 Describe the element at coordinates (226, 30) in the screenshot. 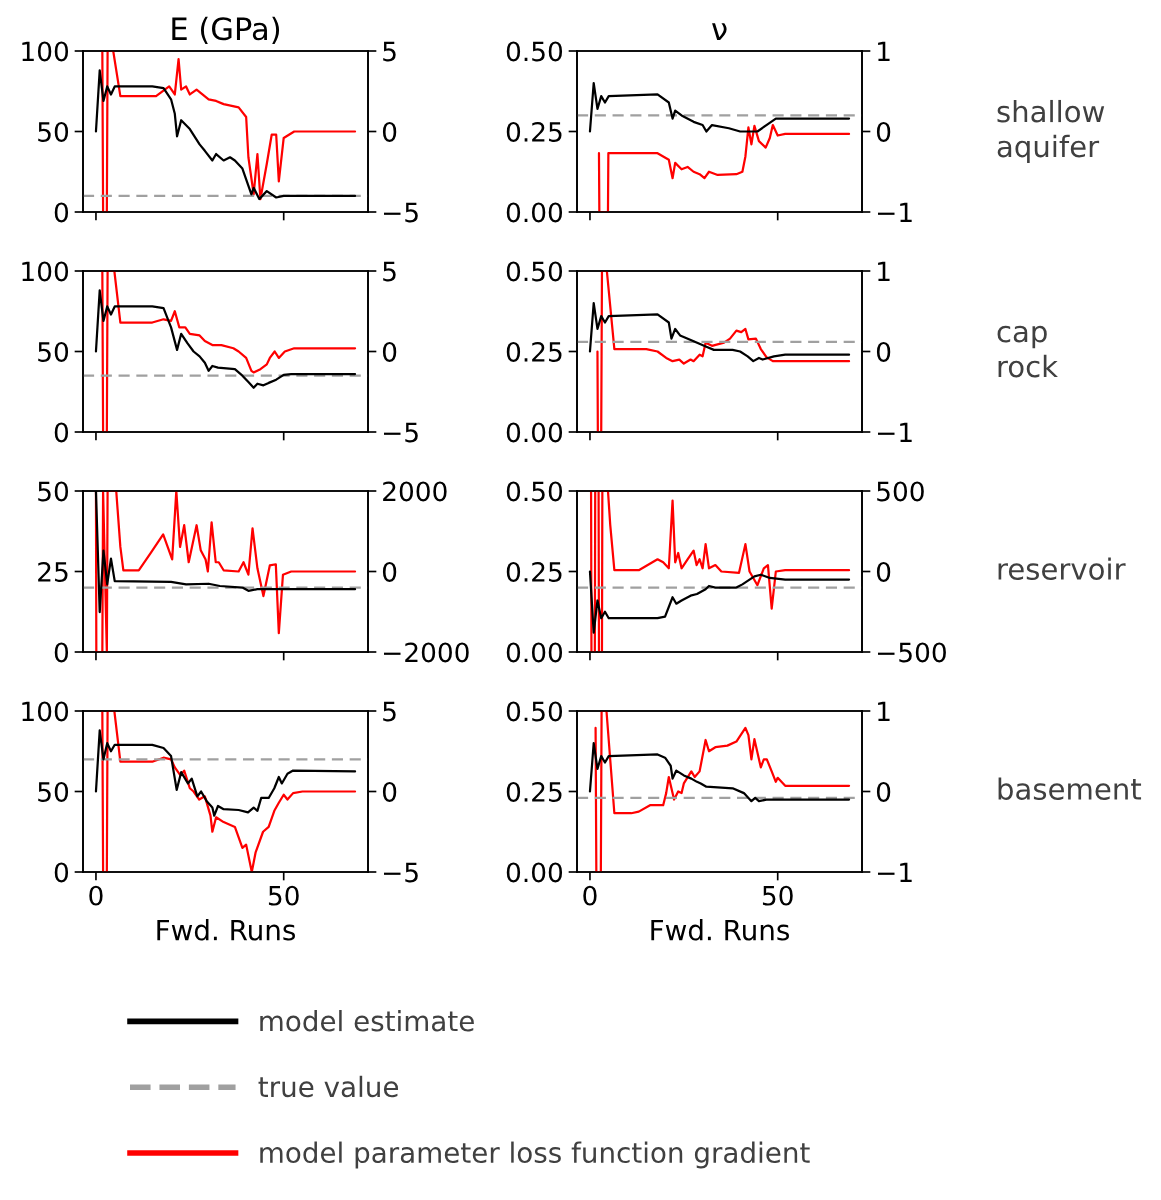

I see `chart-title: E (GPa)` at that location.